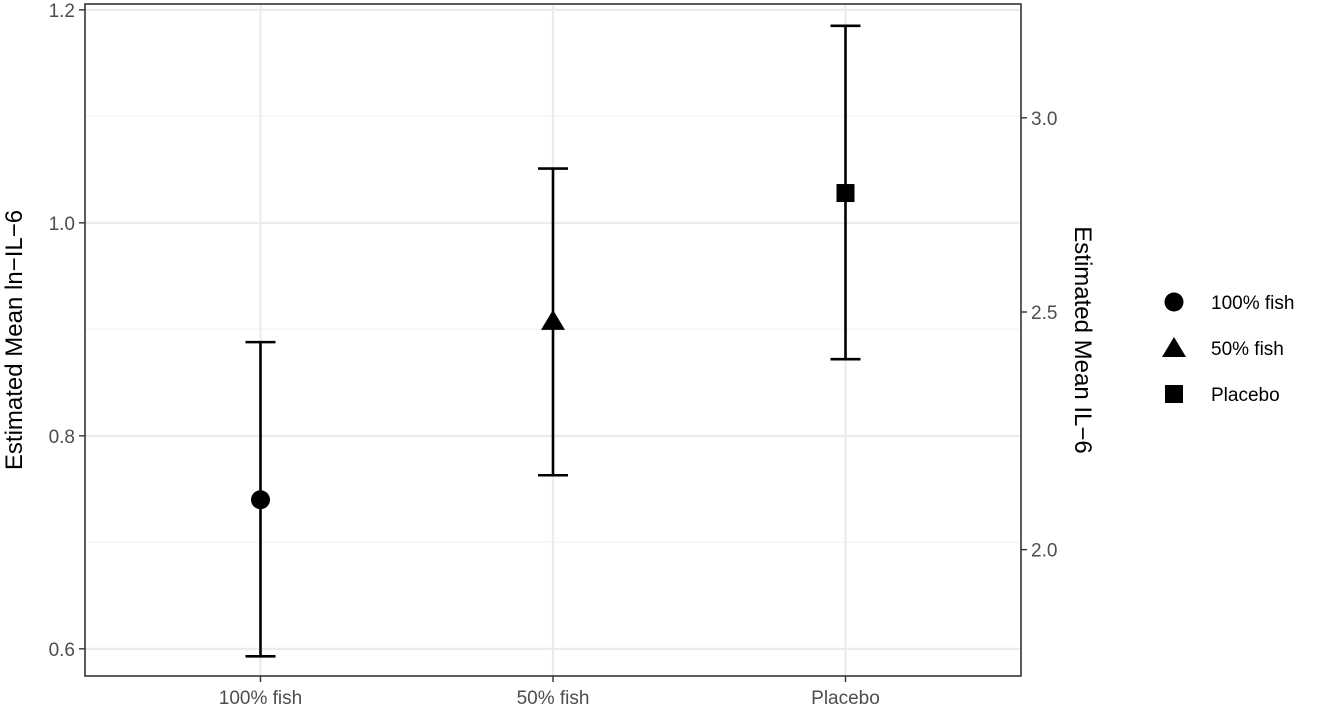 This screenshot has height=711, width=1319. Describe the element at coordinates (1174, 302) in the screenshot. I see `legend-key-circle` at that location.